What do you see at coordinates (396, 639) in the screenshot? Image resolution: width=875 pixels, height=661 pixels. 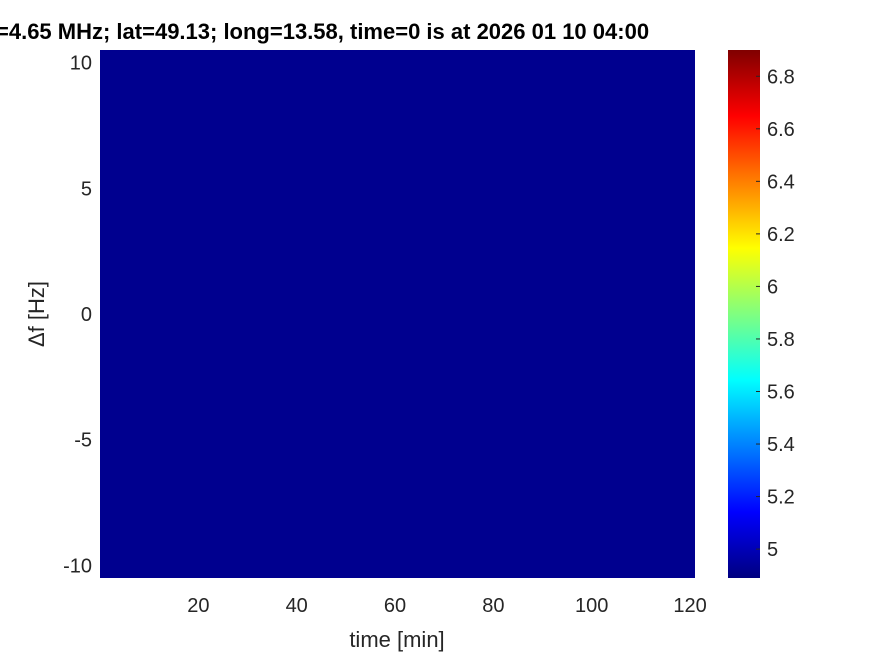 I see `x-axis-label: time [min]` at bounding box center [396, 639].